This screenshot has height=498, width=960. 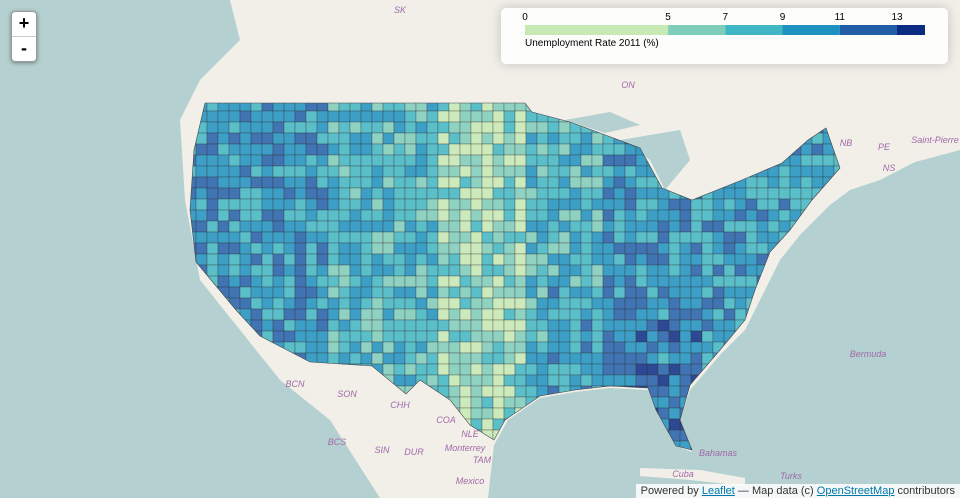 What do you see at coordinates (24, 48) in the screenshot?
I see `zoom-out: -` at bounding box center [24, 48].